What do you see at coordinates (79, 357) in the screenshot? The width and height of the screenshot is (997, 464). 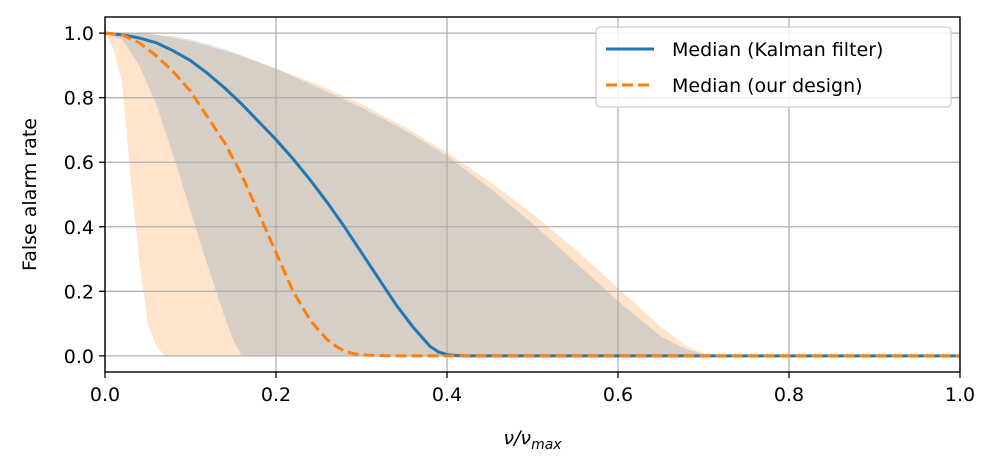 I see `y-tick-label: 0.0` at bounding box center [79, 357].